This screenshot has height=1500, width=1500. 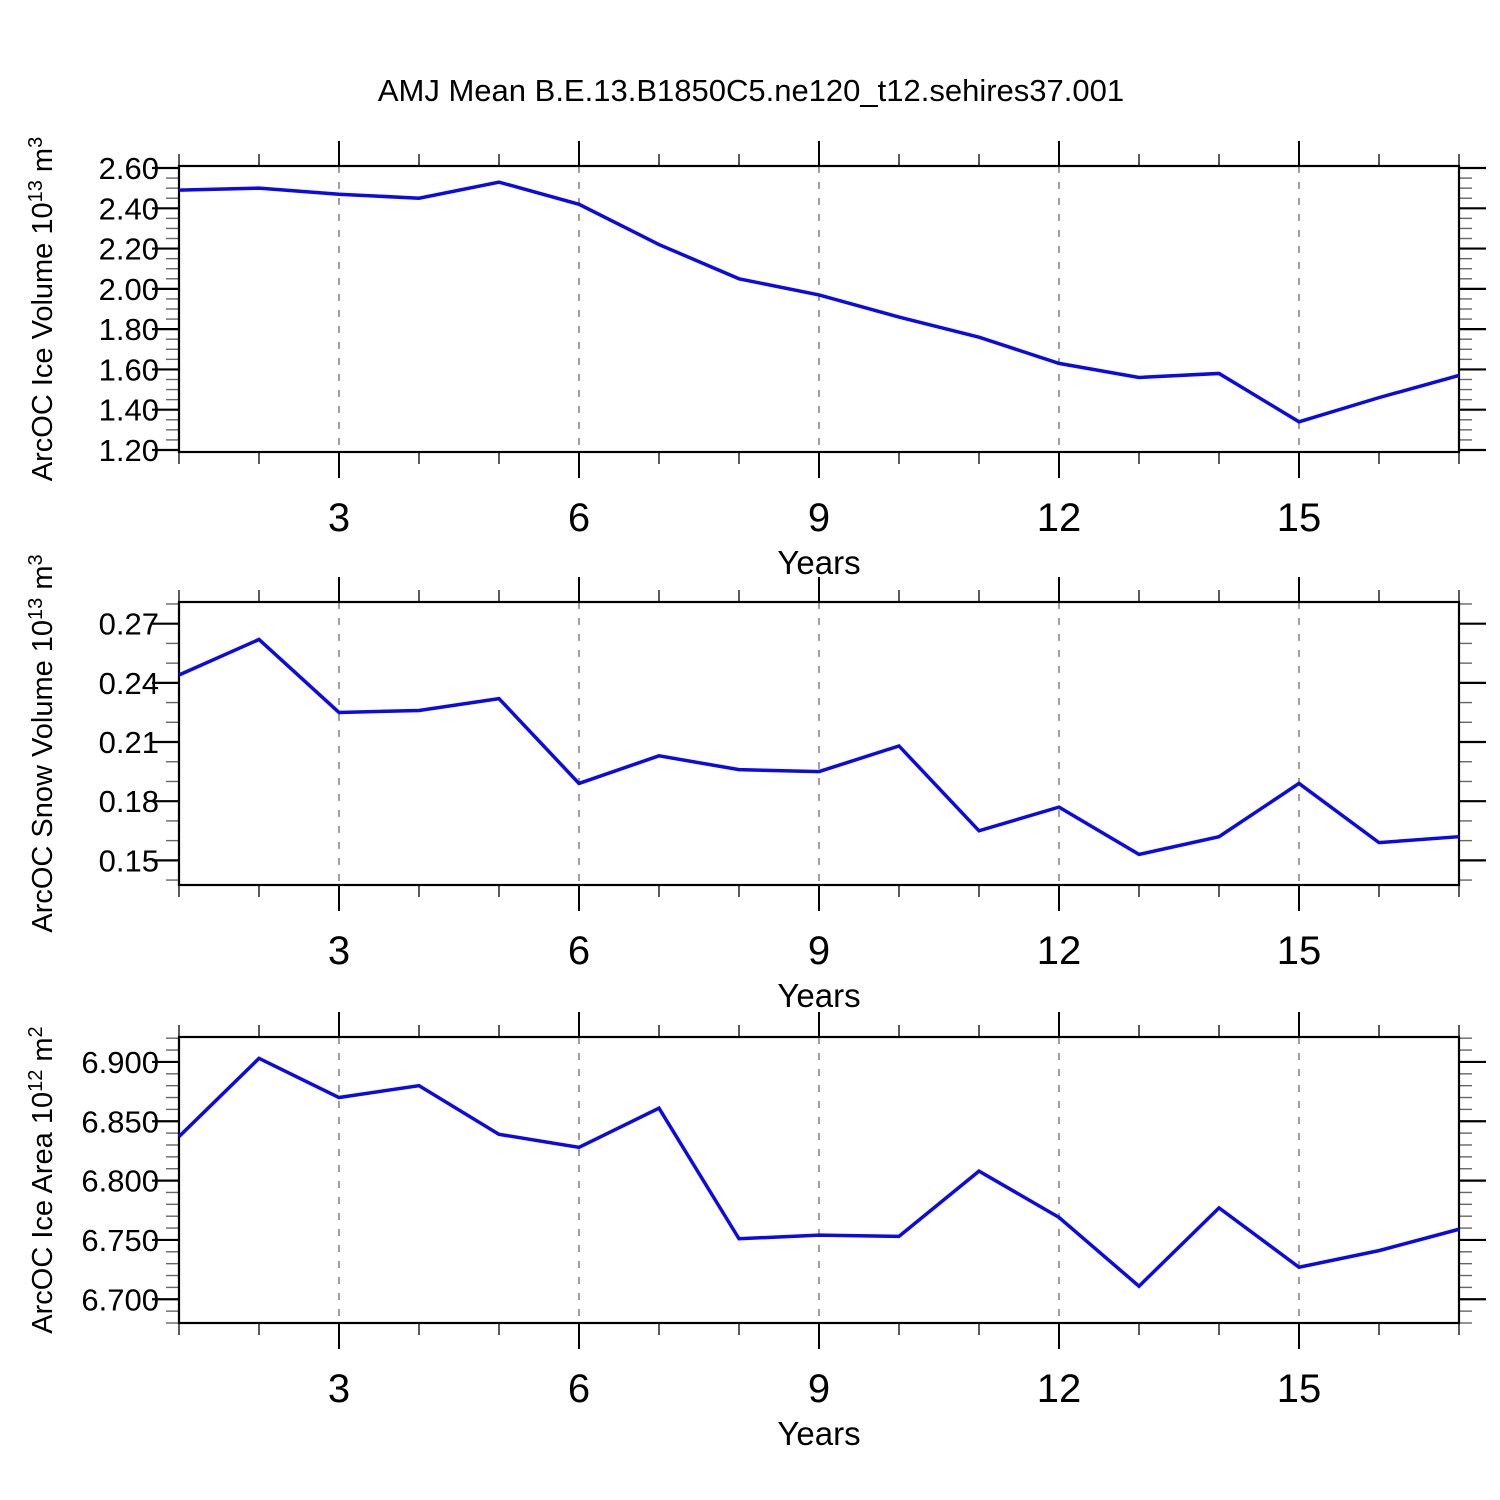 What do you see at coordinates (42, 1179) in the screenshot?
I see `y-axis-title: ArcOC Ice Area 1012 m2` at bounding box center [42, 1179].